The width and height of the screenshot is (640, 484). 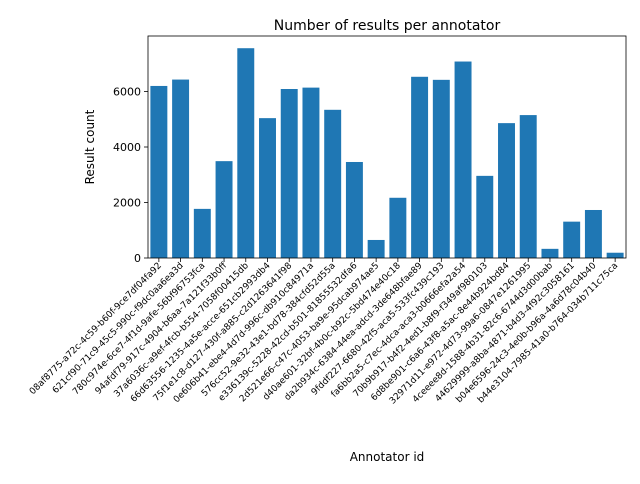 What do you see at coordinates (387, 26) in the screenshot?
I see `chart-title: Number of results per annotator` at bounding box center [387, 26].